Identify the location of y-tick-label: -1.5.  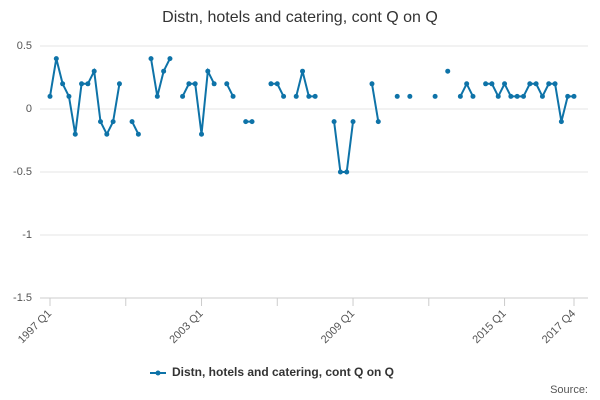
(22, 298).